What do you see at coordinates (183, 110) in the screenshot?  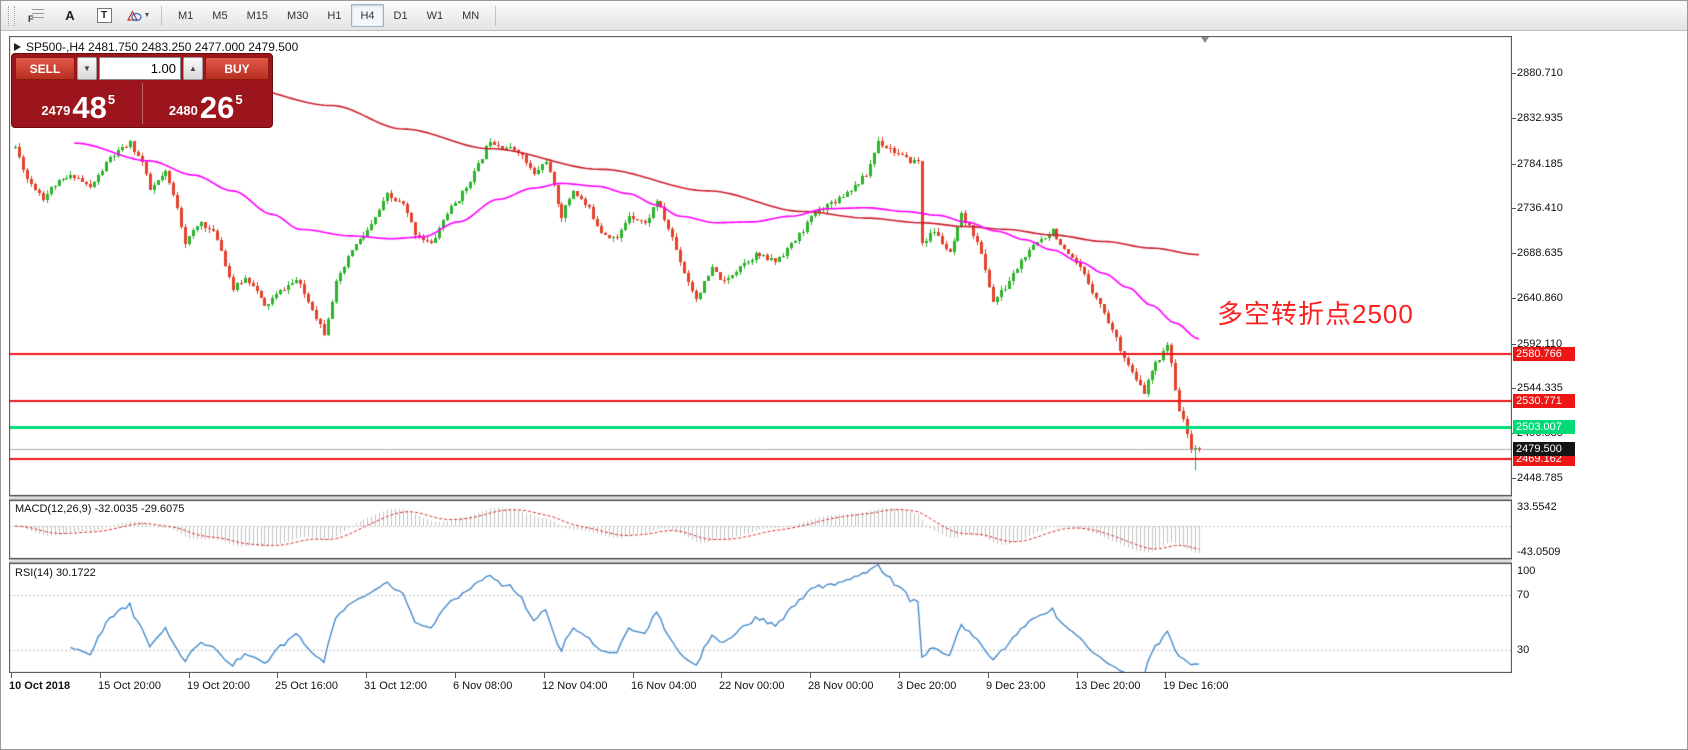 I see `ask-price-prefix: 2480` at bounding box center [183, 110].